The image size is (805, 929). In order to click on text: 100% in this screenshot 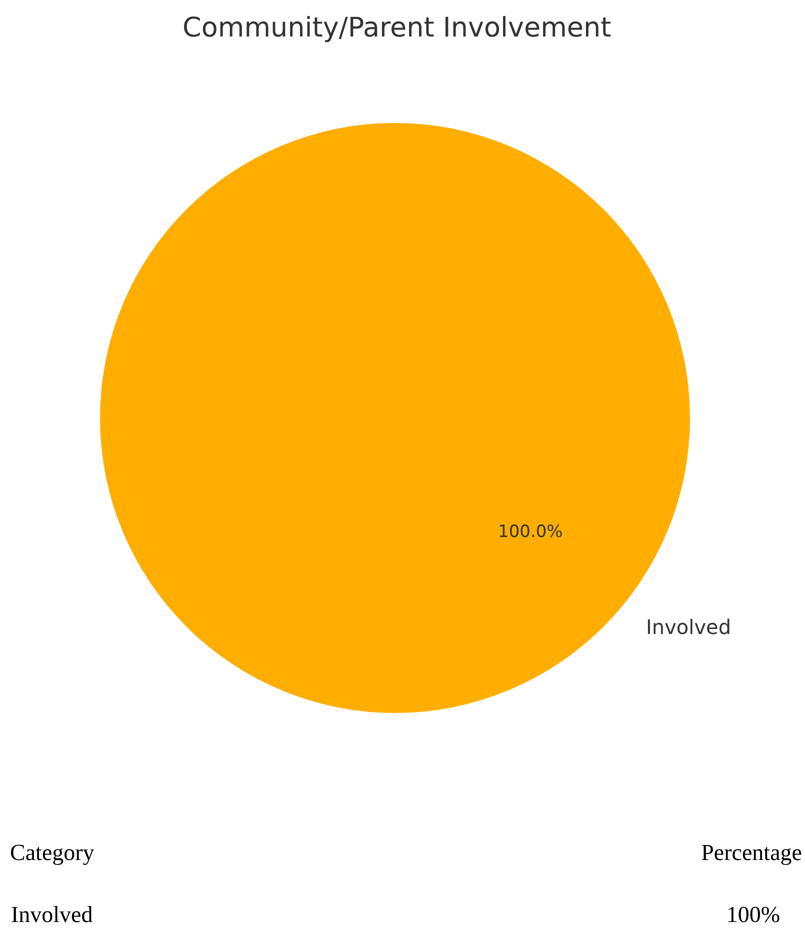, I will do `click(753, 915)`.